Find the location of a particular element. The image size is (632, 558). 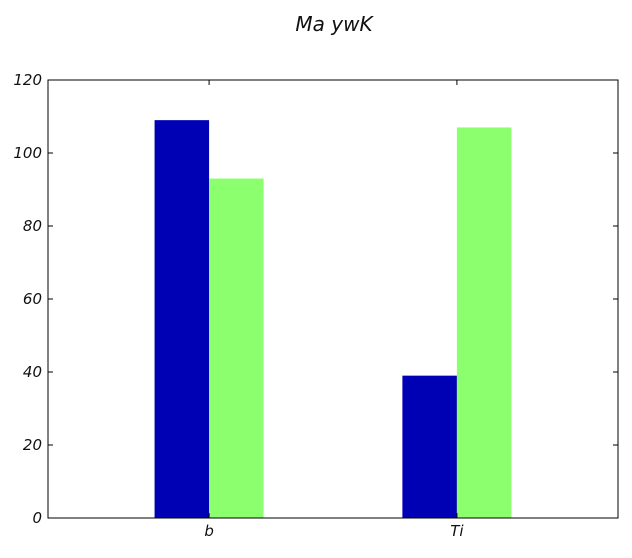

y-tick-label-0: 0 is located at coordinates (37, 518).